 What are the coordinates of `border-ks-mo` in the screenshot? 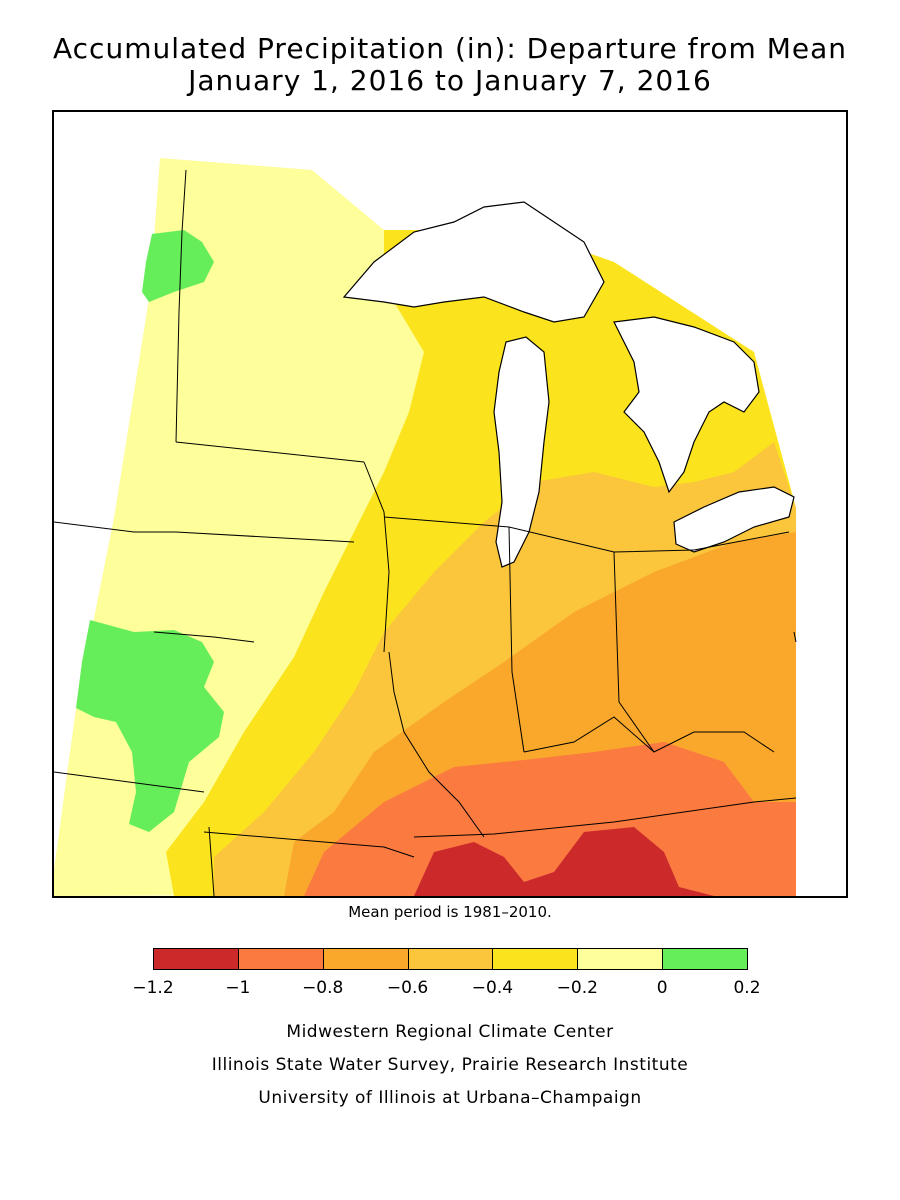 It's located at (309, 844).